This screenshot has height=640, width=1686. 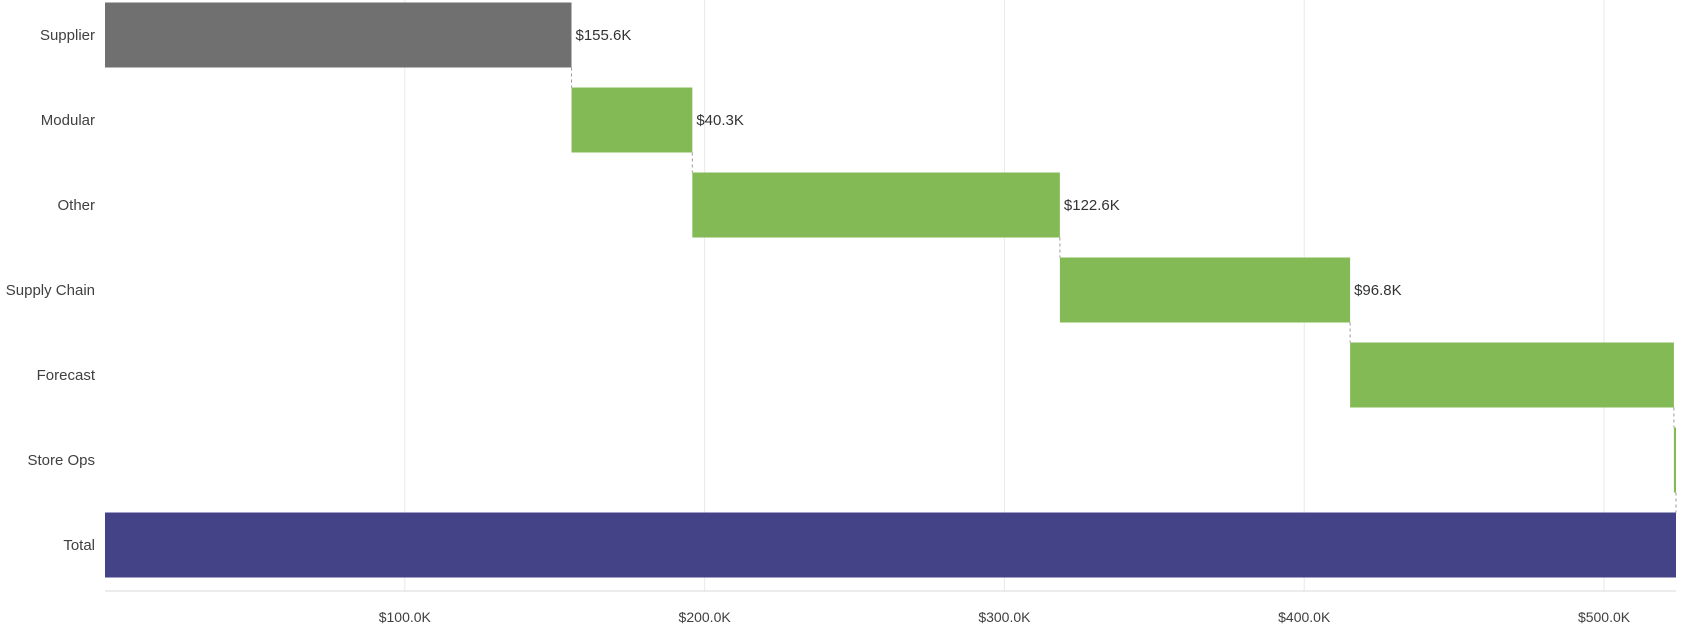 I want to click on bar-modular, so click(x=632, y=120).